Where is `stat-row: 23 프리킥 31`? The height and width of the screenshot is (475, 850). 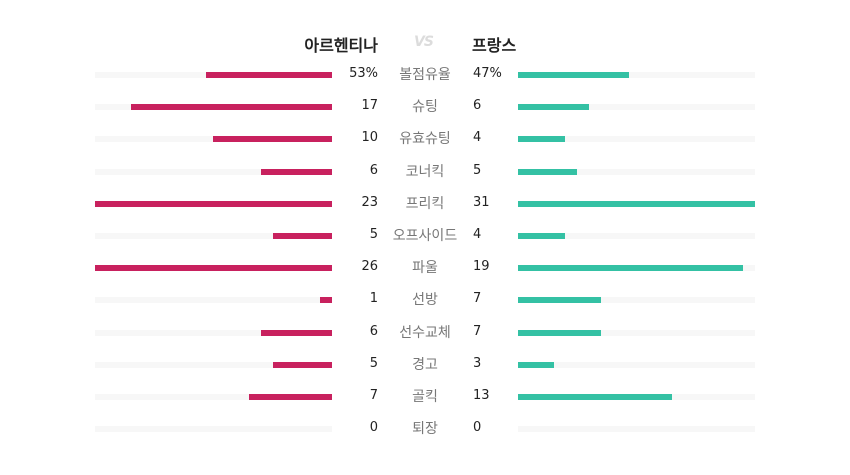 stat-row: 23 프리킥 31 is located at coordinates (425, 203).